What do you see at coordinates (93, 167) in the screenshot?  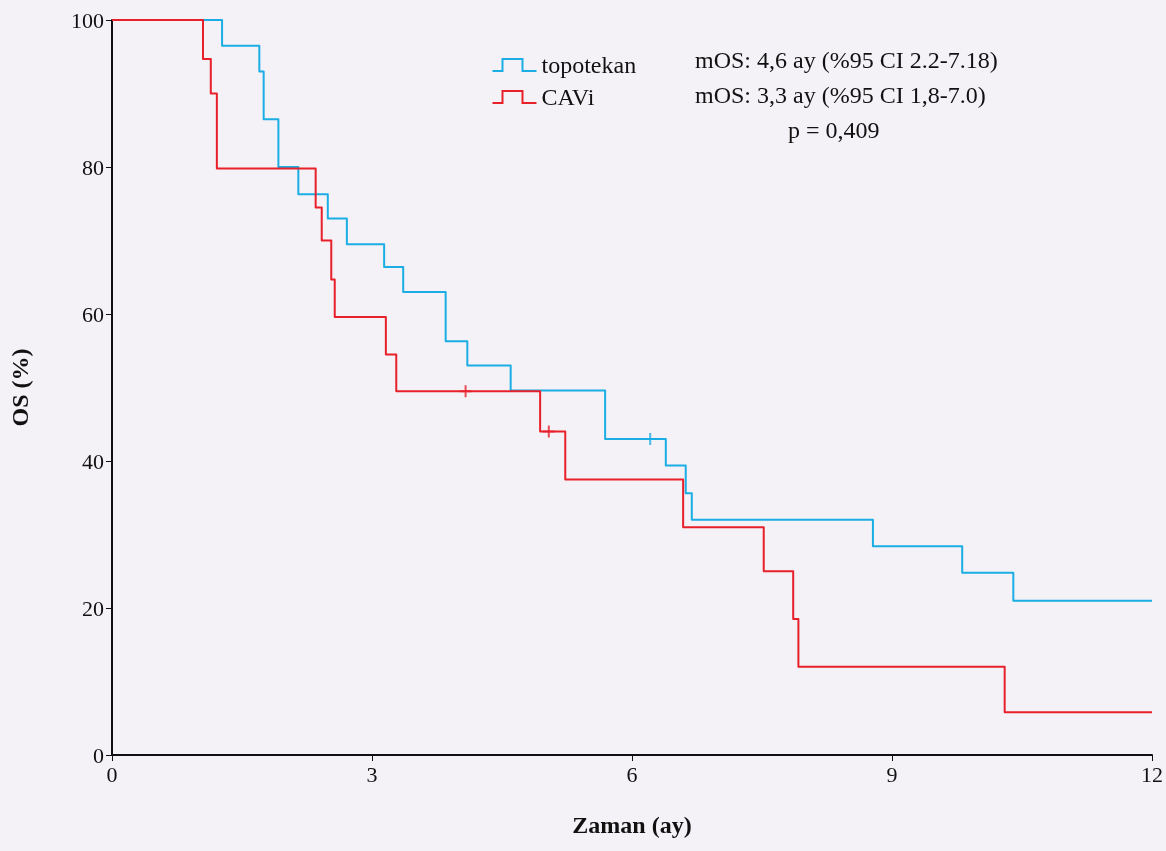 I see `y-tick-label: 80` at bounding box center [93, 167].